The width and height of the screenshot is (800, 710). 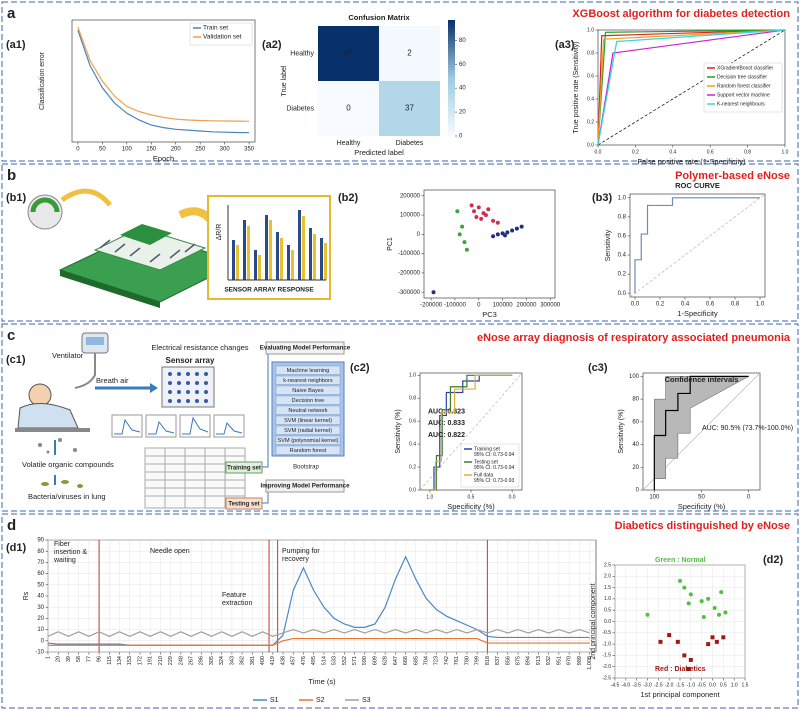 I want to click on x-tick-label: 100, so click(x=127, y=150).